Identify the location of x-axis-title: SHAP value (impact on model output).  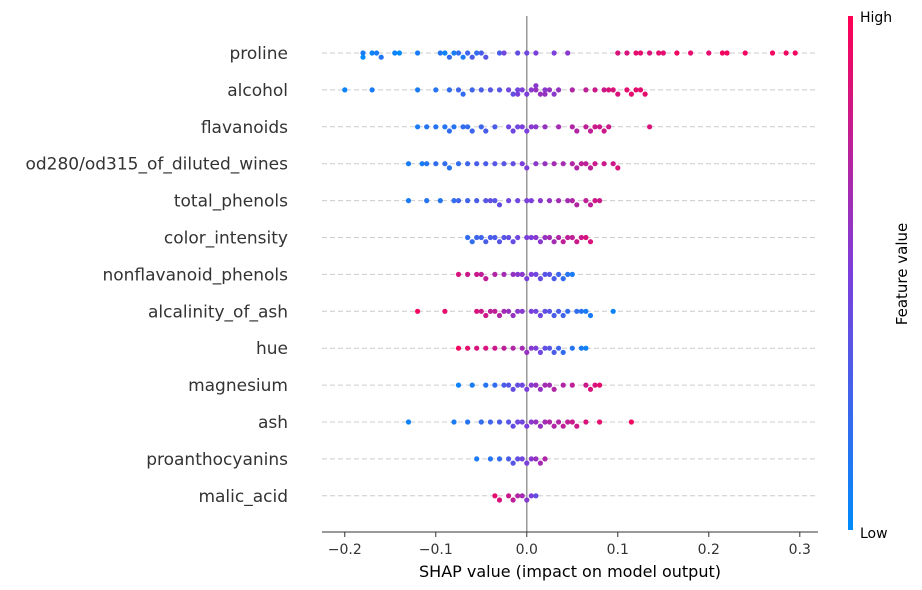
(570, 571).